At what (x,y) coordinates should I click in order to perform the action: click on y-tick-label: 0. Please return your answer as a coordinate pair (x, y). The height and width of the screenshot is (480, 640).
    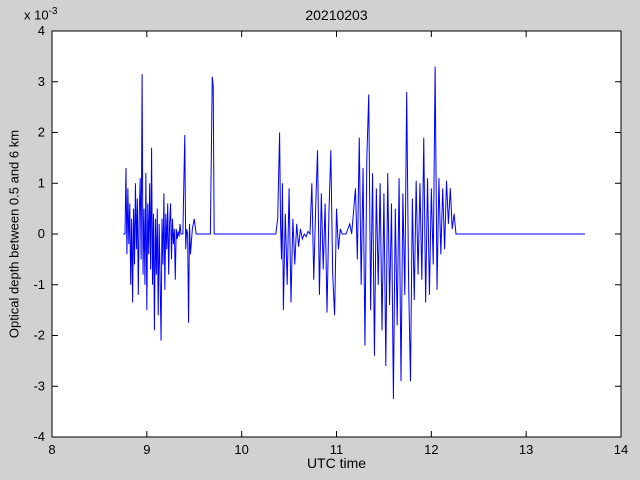
    Looking at the image, I should click on (41, 233).